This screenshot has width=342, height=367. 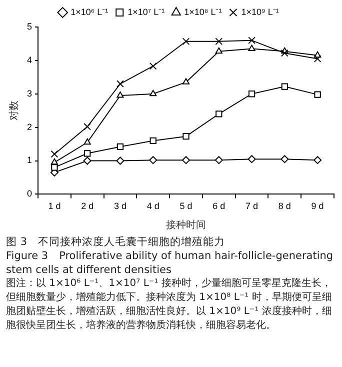 I want to click on x-axis-title: 接种时间, so click(x=186, y=224).